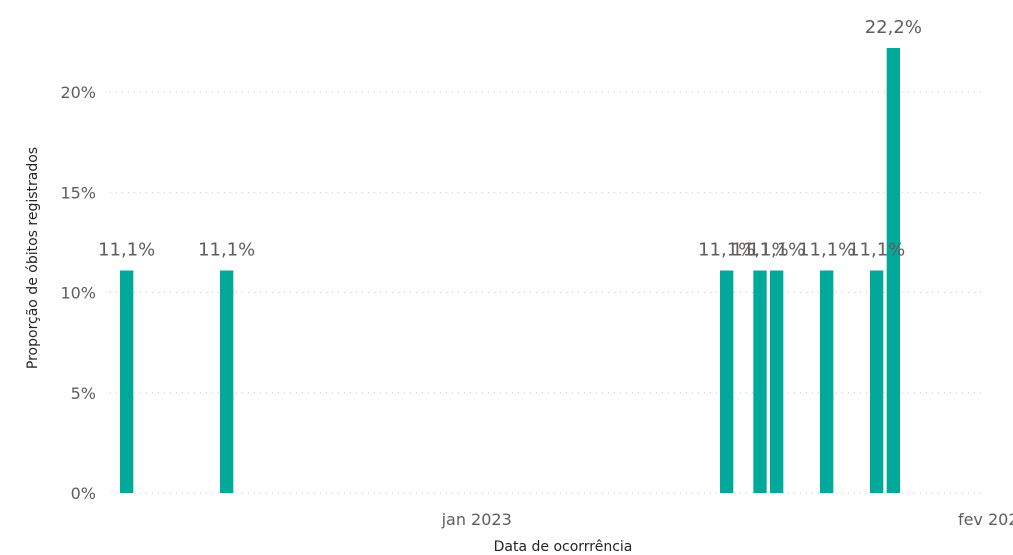 Image resolution: width=1013 pixels, height=555 pixels. What do you see at coordinates (727, 519) in the screenshot?
I see `x-axis-ticks: jan 2023 fev 2023` at bounding box center [727, 519].